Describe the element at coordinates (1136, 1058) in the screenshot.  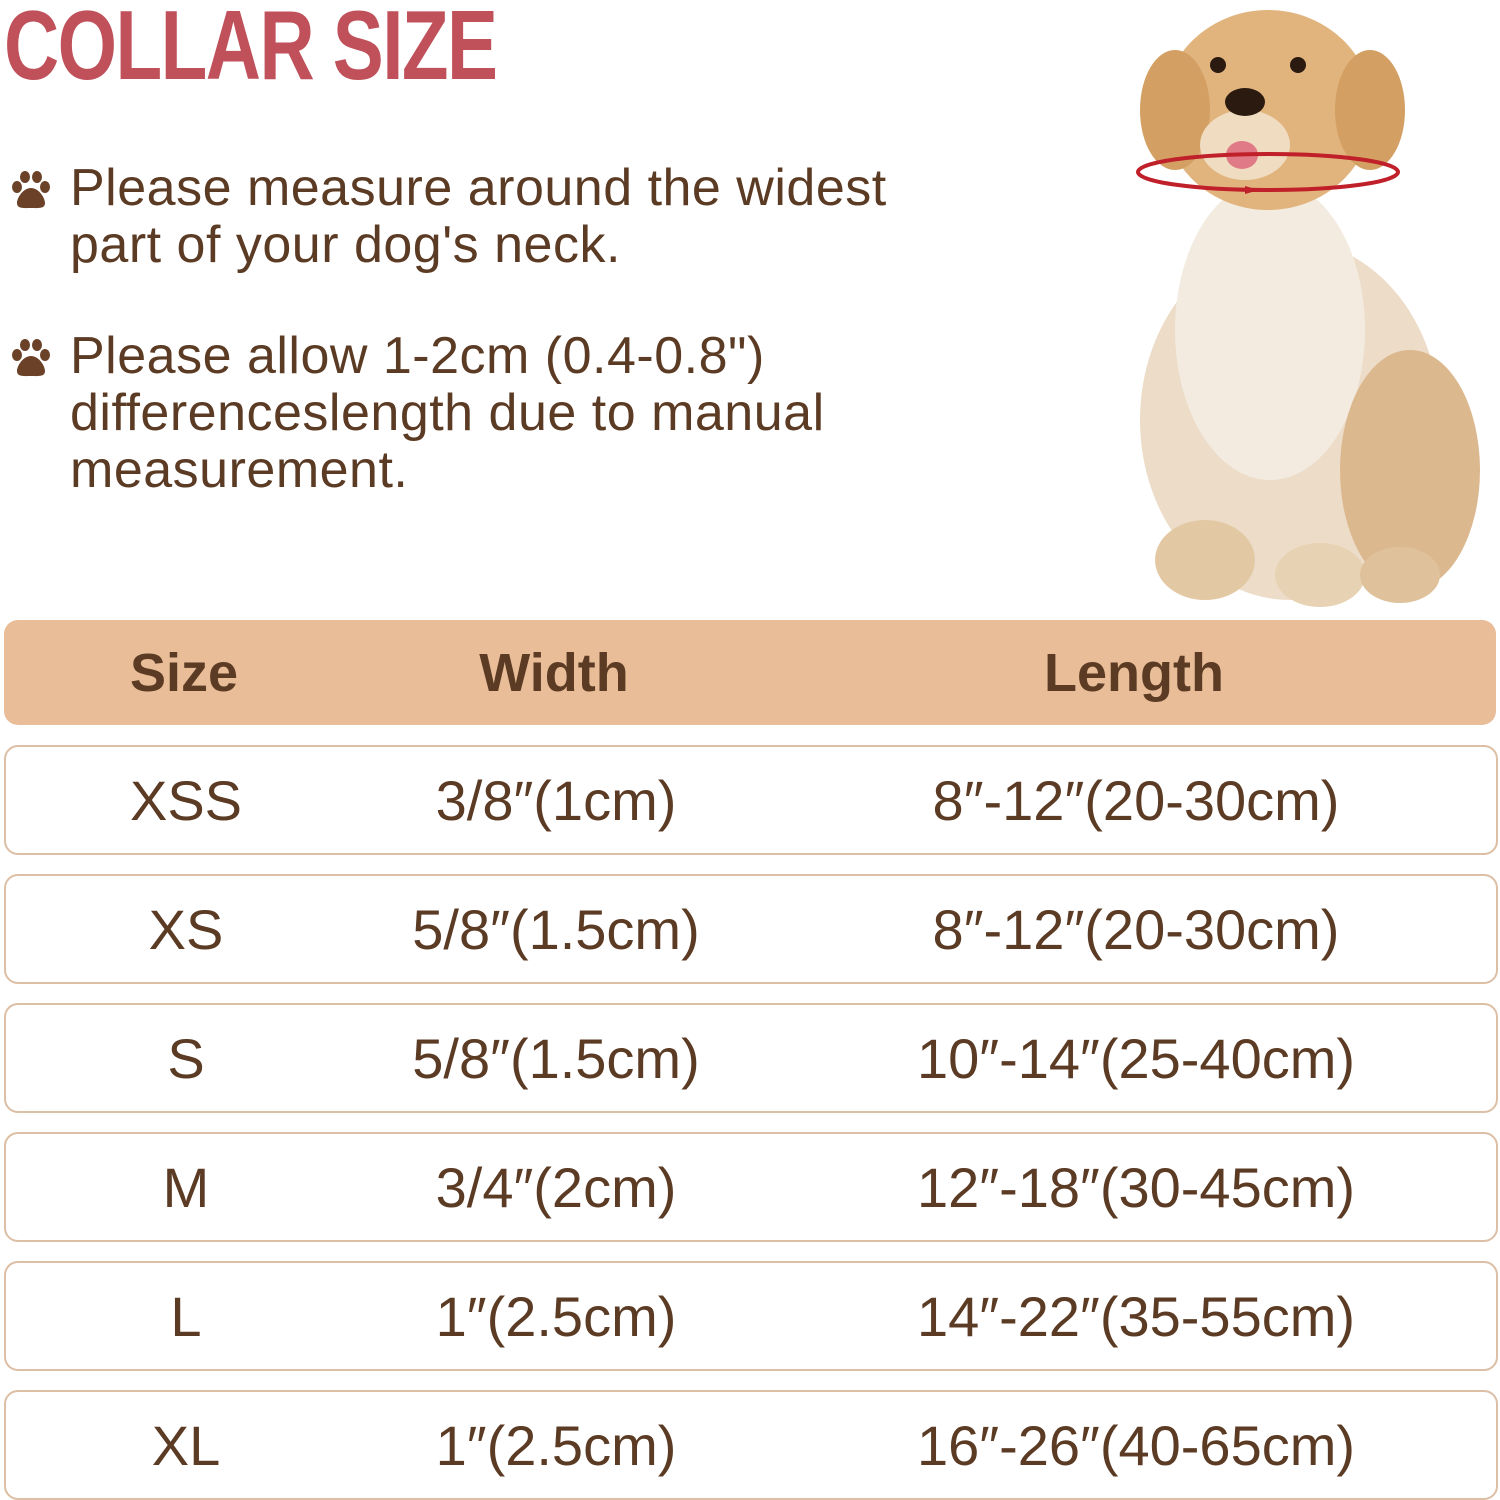
I see `length-cell: 10″-14″(25-40cm)` at that location.